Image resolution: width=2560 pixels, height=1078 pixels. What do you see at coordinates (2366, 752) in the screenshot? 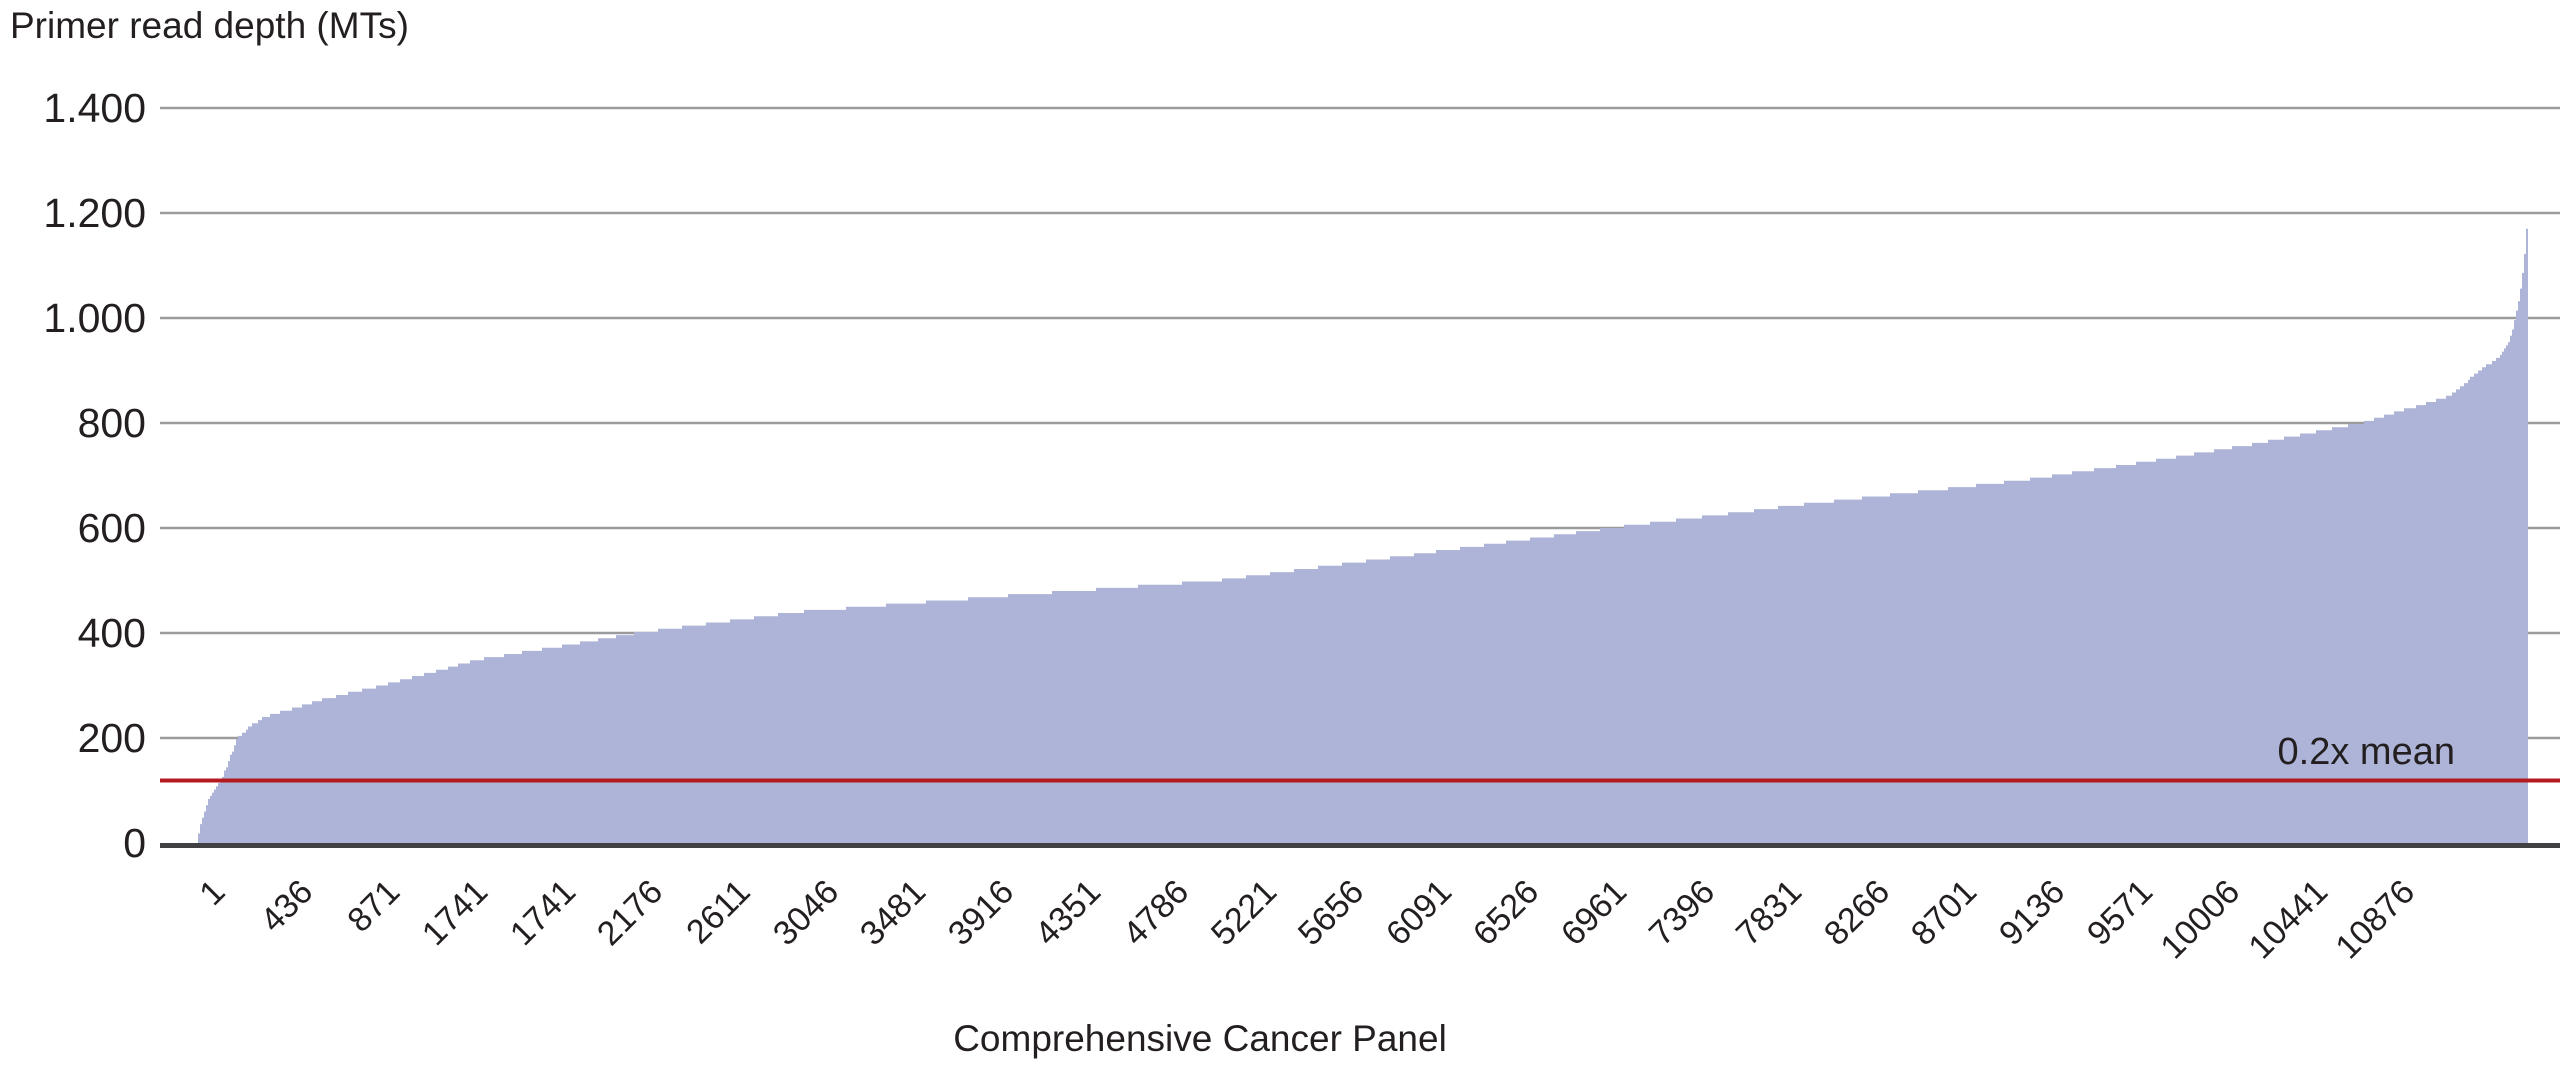
I see `reference-line-label: 0.2x mean` at bounding box center [2366, 752].